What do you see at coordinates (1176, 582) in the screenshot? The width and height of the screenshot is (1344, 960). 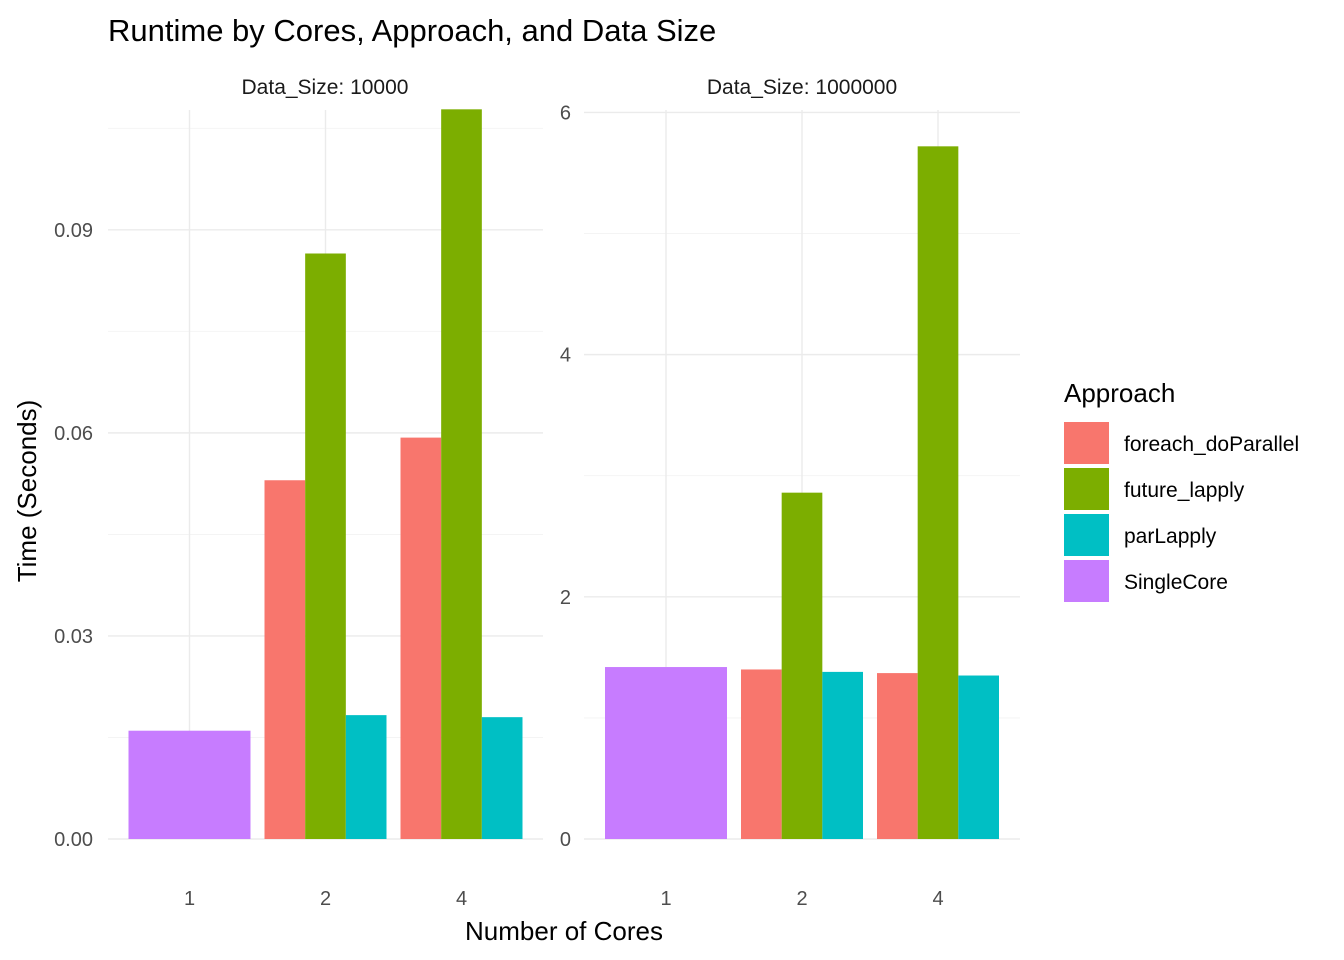 I see `legend-label: SingleCore` at bounding box center [1176, 582].